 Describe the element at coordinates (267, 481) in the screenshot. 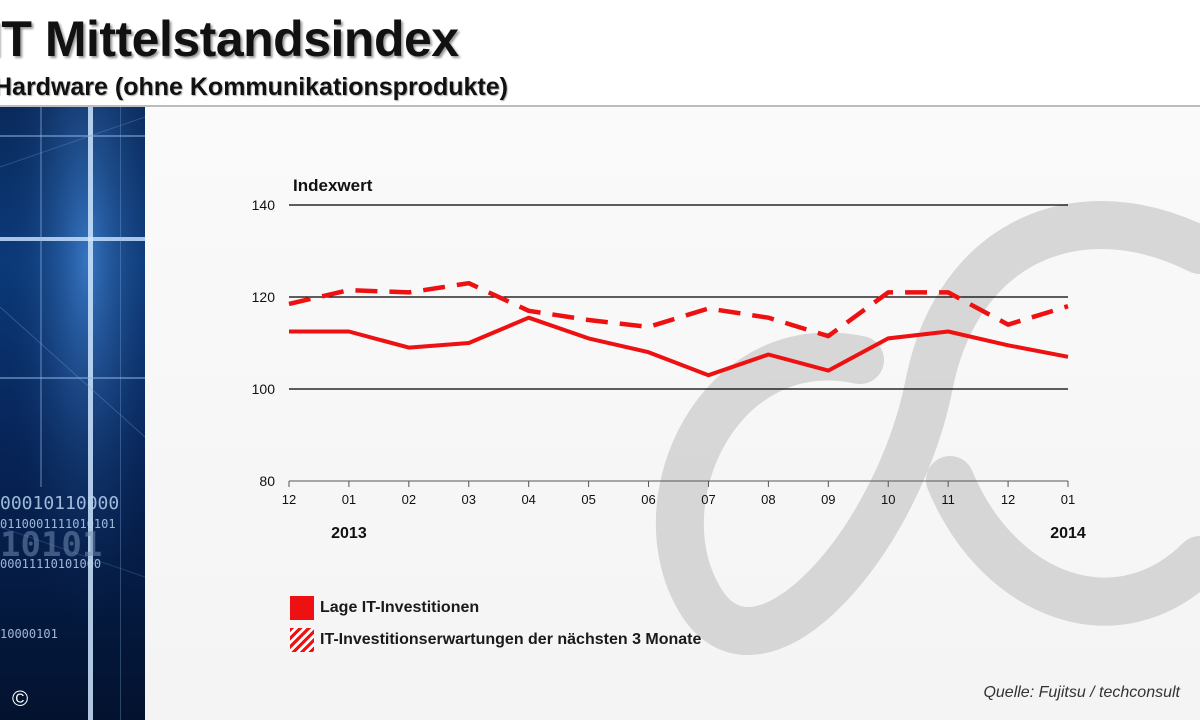

I see `y-tick-label: 80` at that location.